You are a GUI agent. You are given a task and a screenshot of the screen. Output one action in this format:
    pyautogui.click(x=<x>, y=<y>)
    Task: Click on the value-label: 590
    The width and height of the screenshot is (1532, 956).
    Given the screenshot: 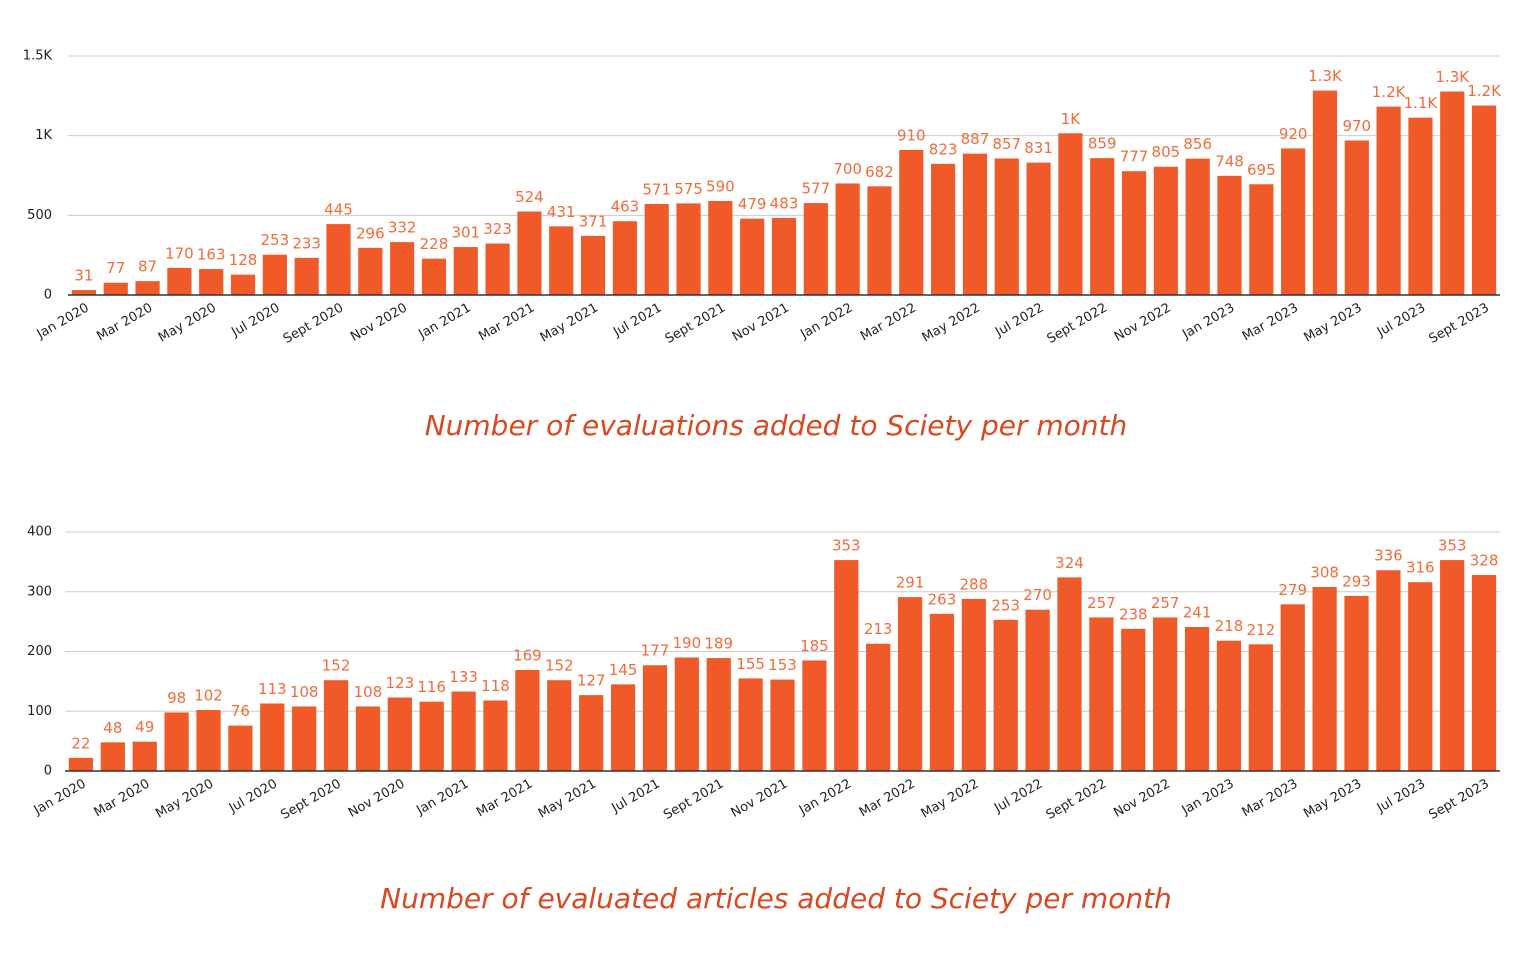 What is the action you would take?
    pyautogui.click(x=720, y=186)
    